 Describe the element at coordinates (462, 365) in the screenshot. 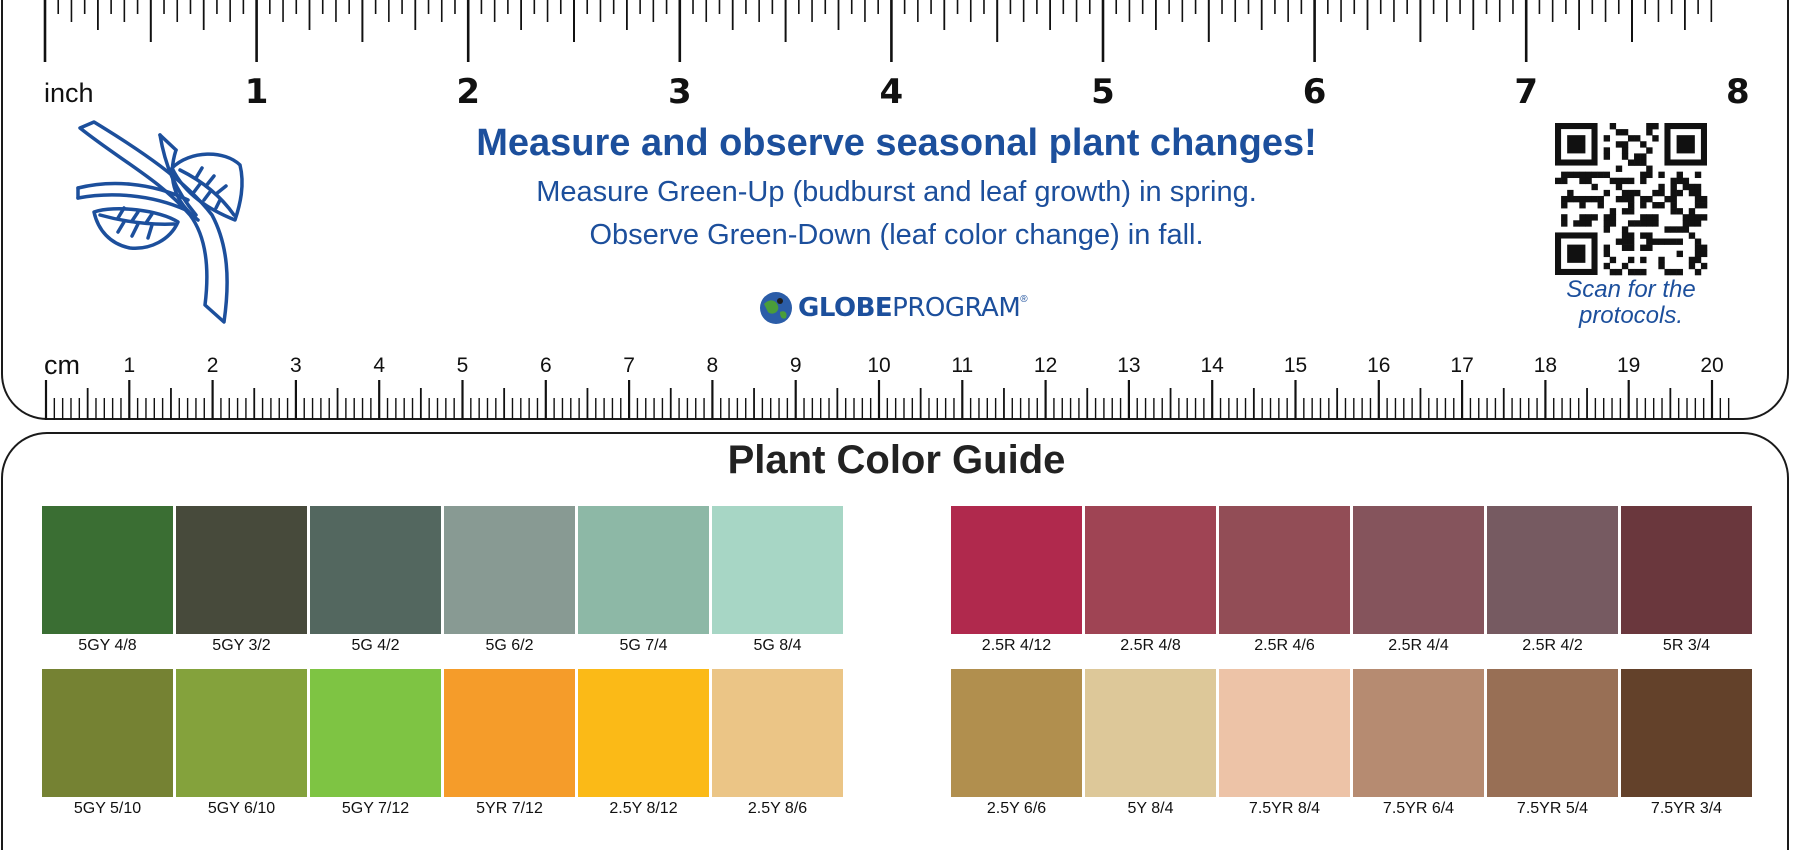

I see `cm-number: 5` at that location.